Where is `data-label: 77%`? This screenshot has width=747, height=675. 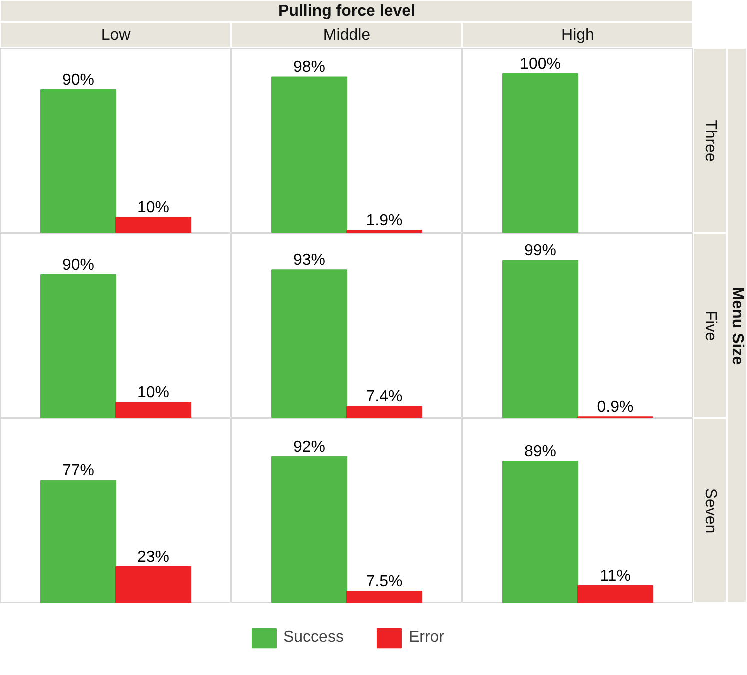
data-label: 77% is located at coordinates (78, 471).